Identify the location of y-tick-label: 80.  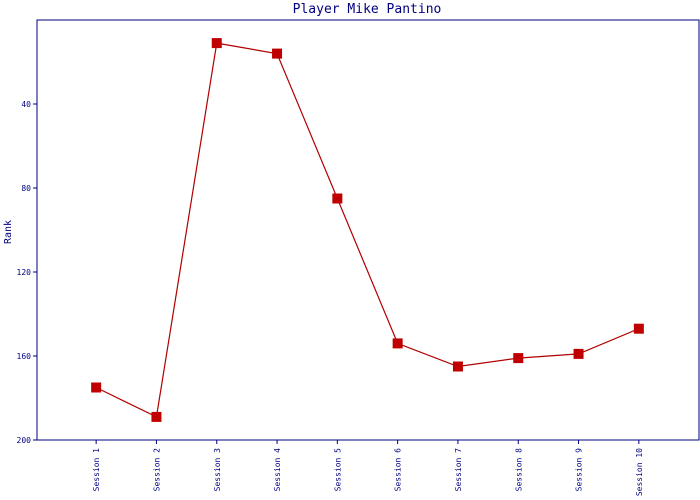
(26, 188).